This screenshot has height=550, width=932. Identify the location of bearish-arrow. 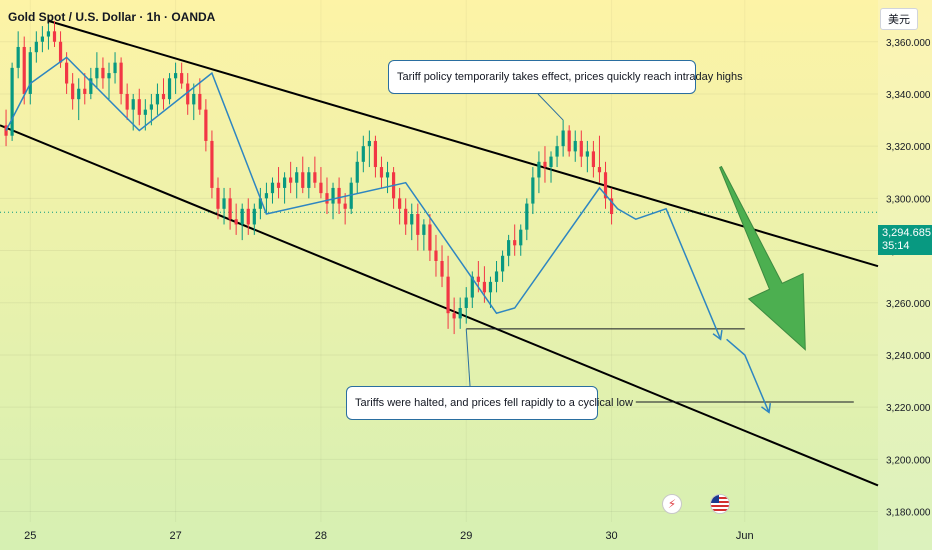
(762, 258).